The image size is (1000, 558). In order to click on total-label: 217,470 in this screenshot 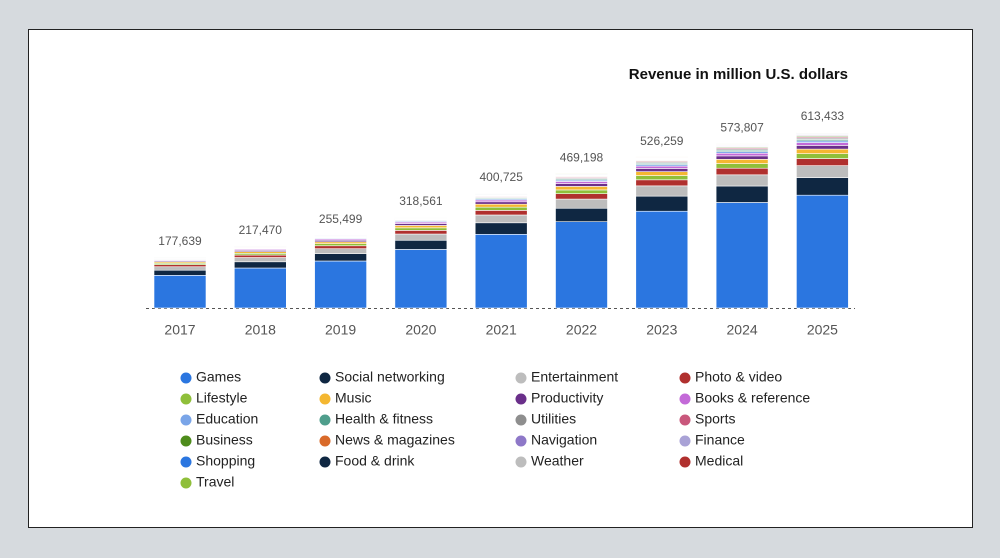, I will do `click(261, 230)`.